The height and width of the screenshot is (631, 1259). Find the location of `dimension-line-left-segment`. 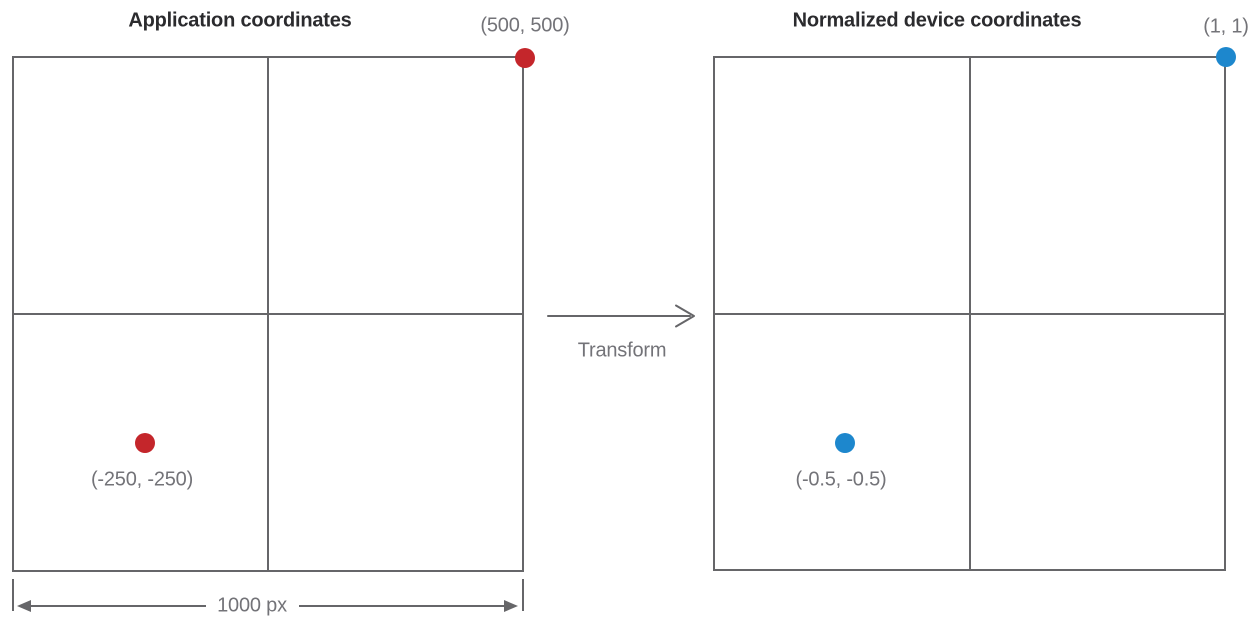

dimension-line-left-segment is located at coordinates (118, 606).